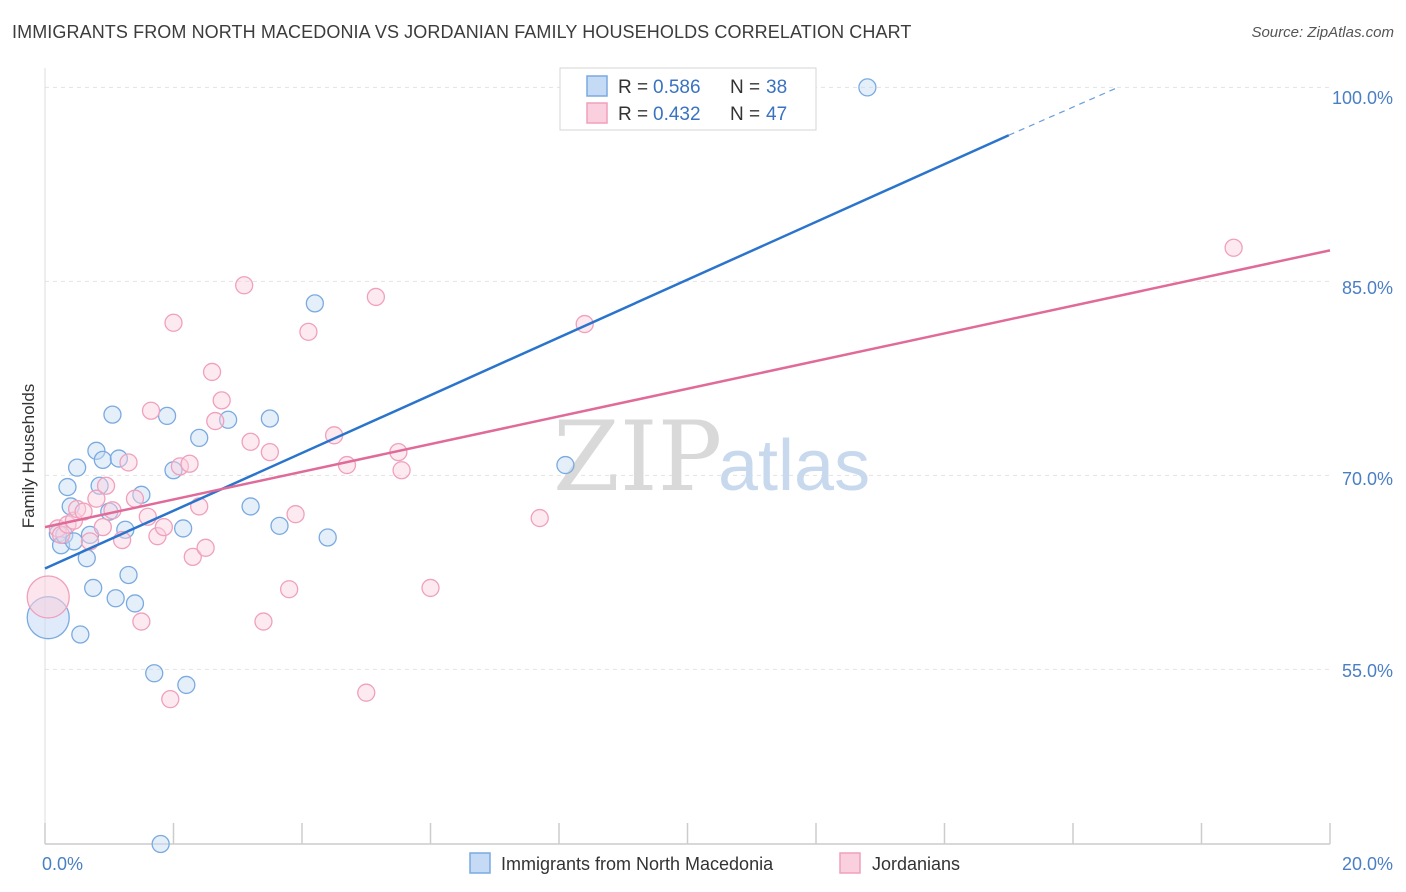 This screenshot has height=892, width=1406. Describe the element at coordinates (637, 457) in the screenshot. I see `watermark-zip: ZIP` at that location.